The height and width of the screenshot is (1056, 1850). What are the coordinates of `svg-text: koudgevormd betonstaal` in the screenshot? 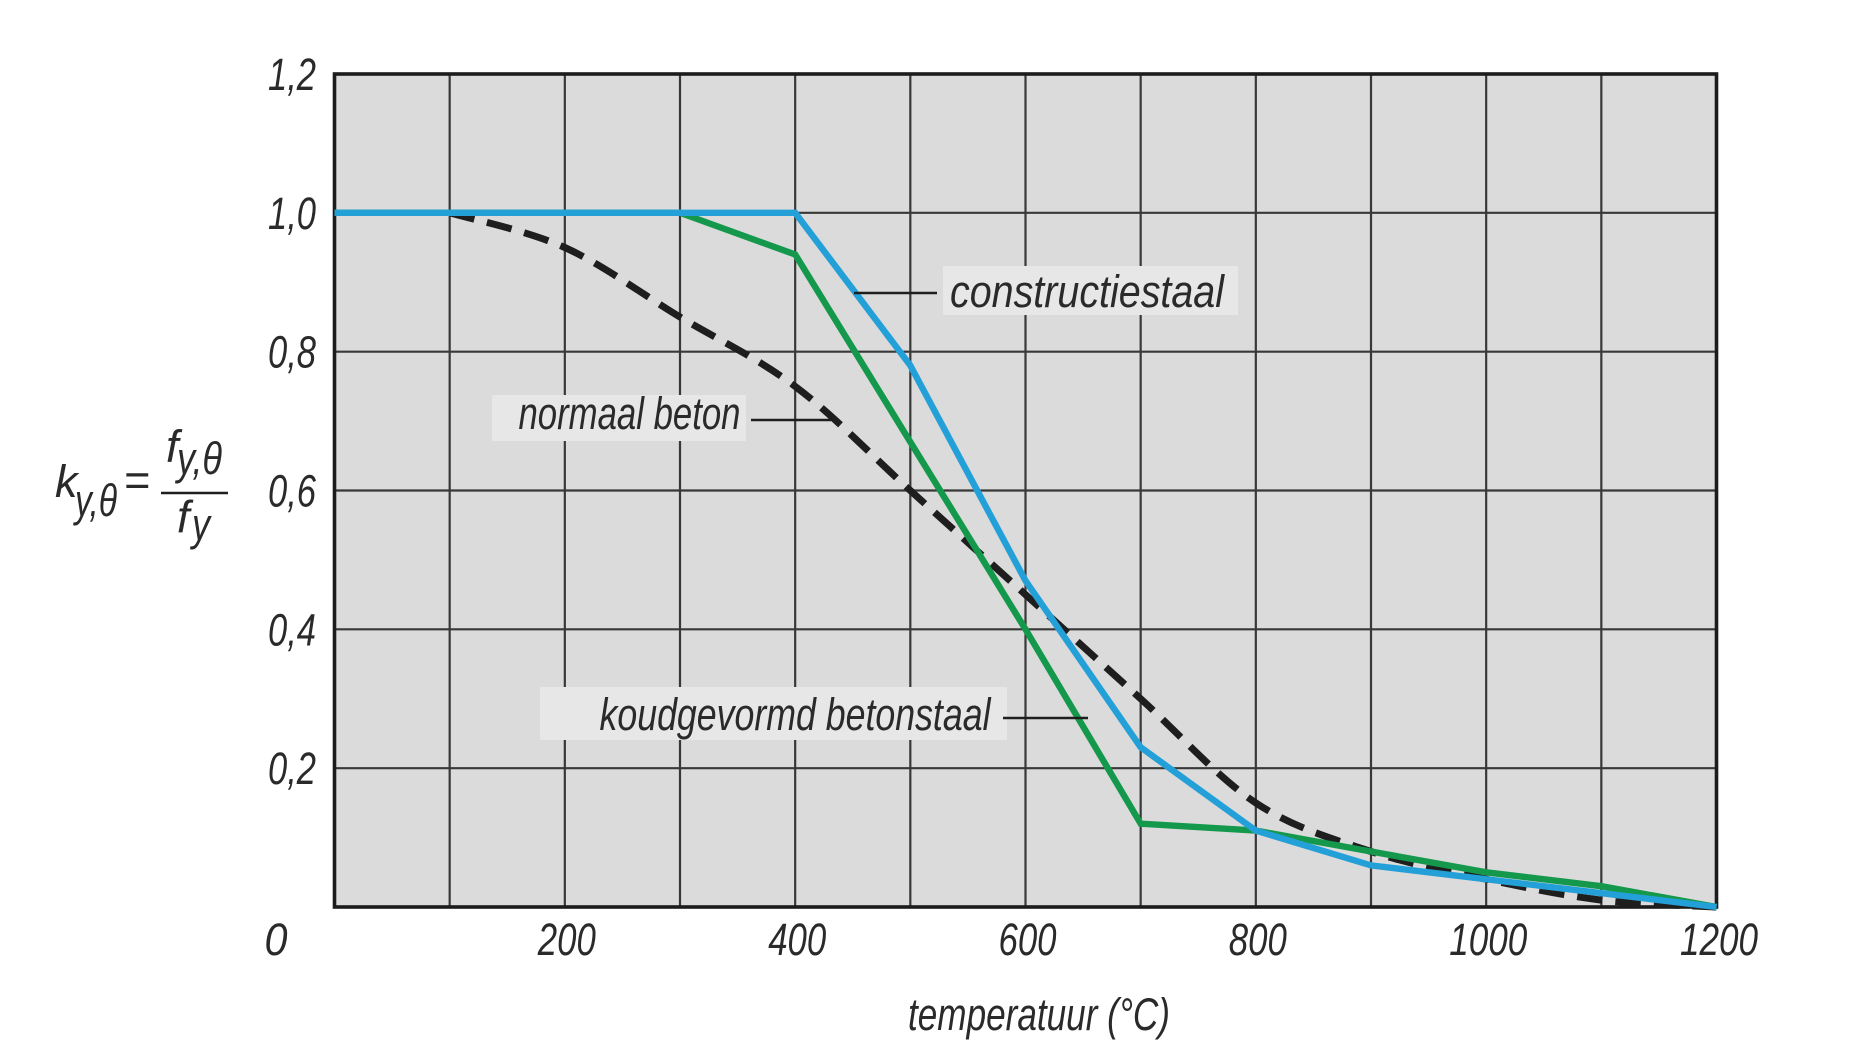 It's located at (796, 714).